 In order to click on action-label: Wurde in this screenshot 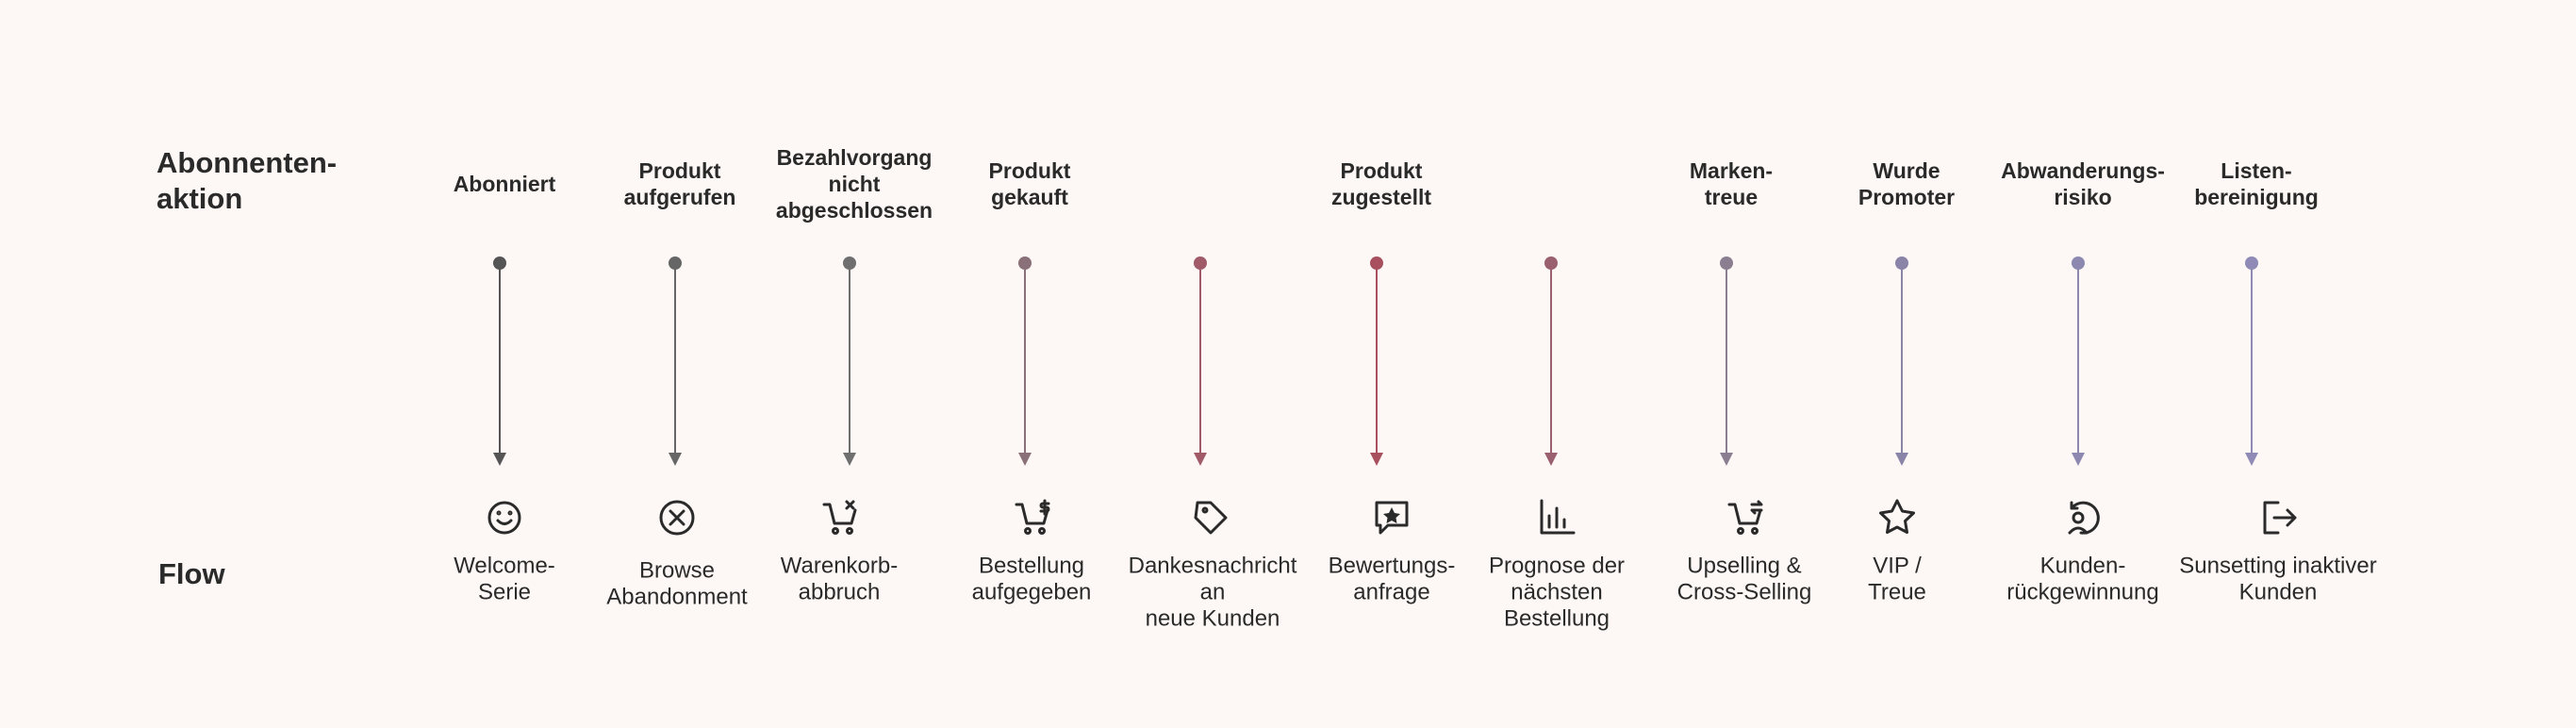, I will do `click(1906, 170)`.